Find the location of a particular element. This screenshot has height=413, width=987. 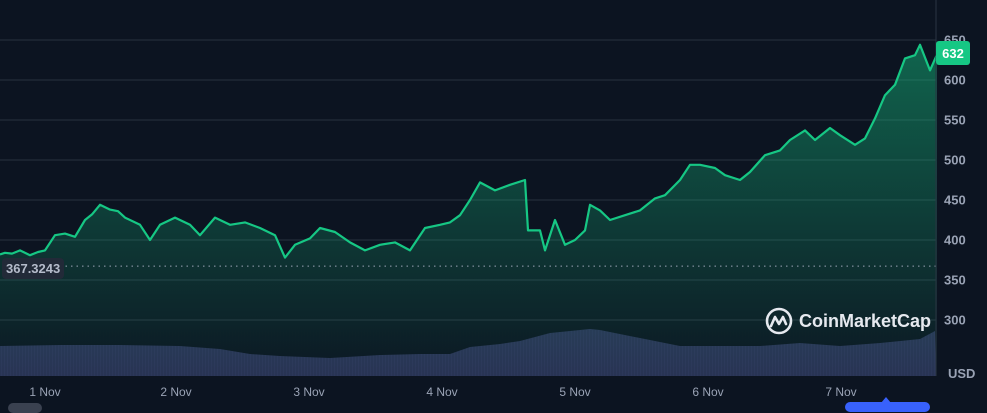

x-axis-label: 3 Nov is located at coordinates (309, 392).